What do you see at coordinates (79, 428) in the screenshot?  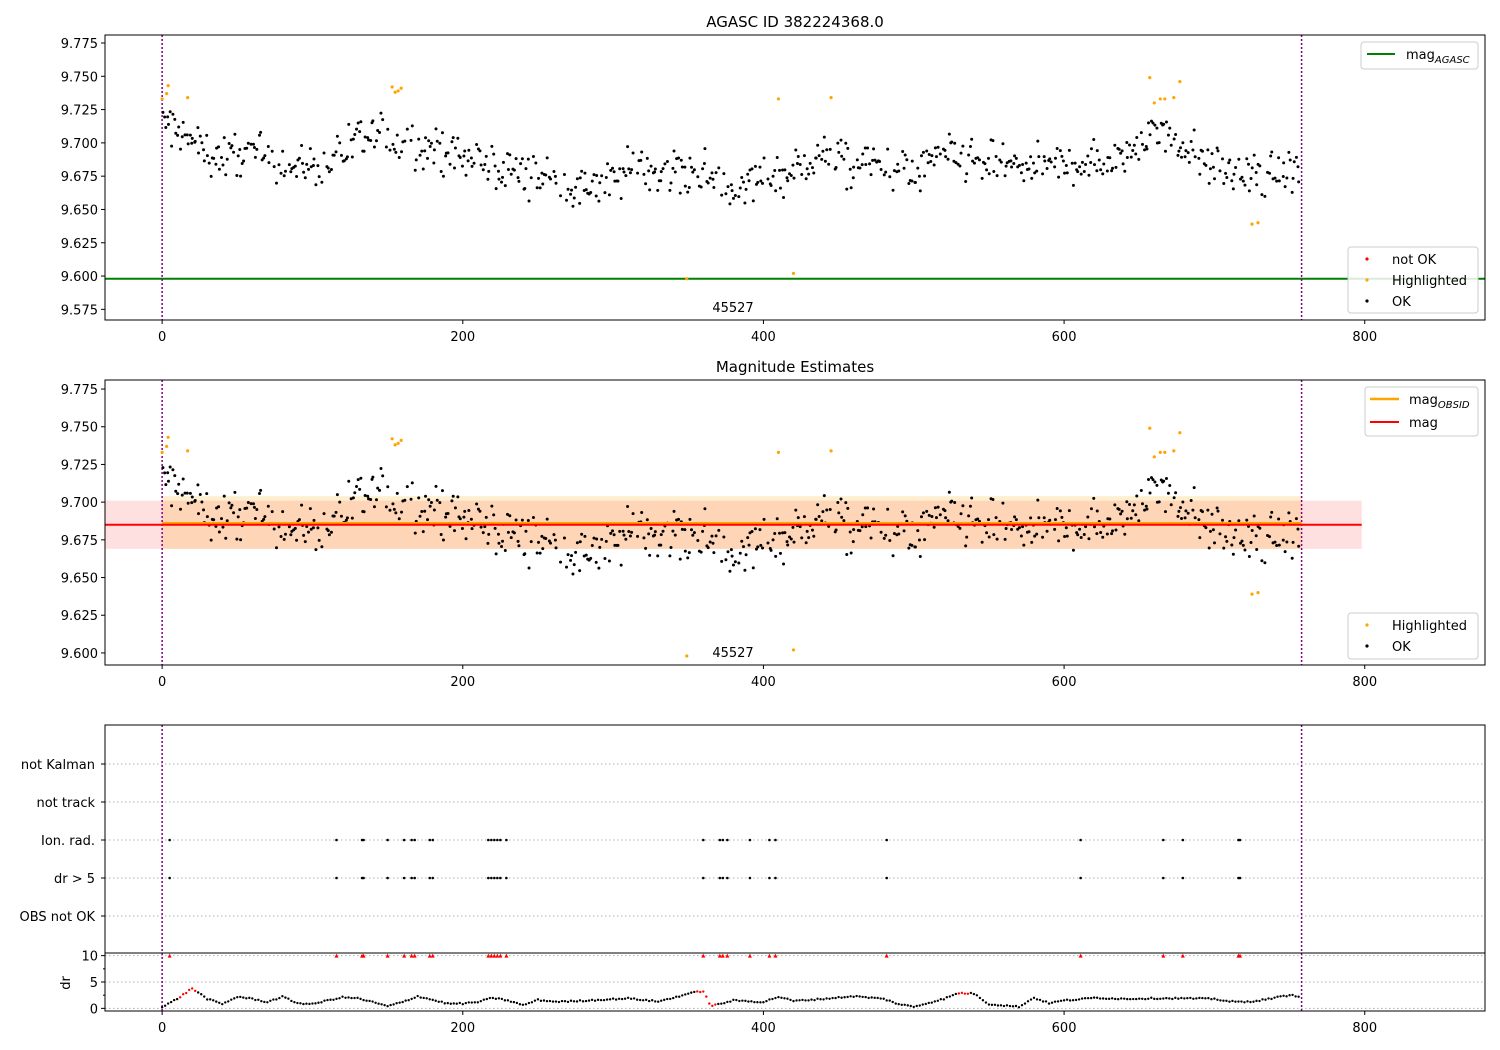 I see `y-tick-label: 9.750` at bounding box center [79, 428].